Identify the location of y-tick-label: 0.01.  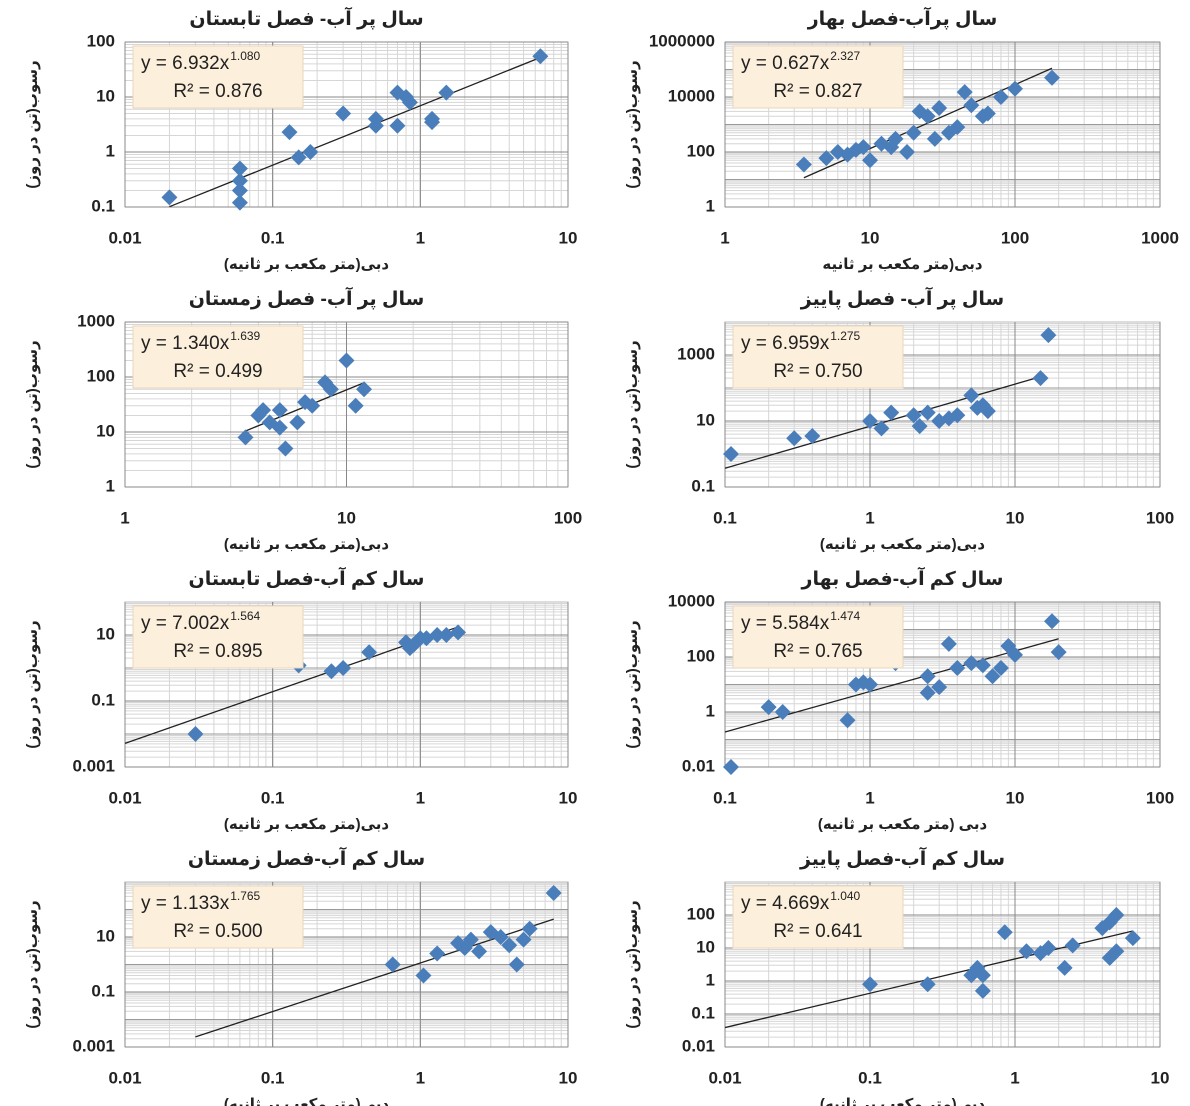
(698, 1045).